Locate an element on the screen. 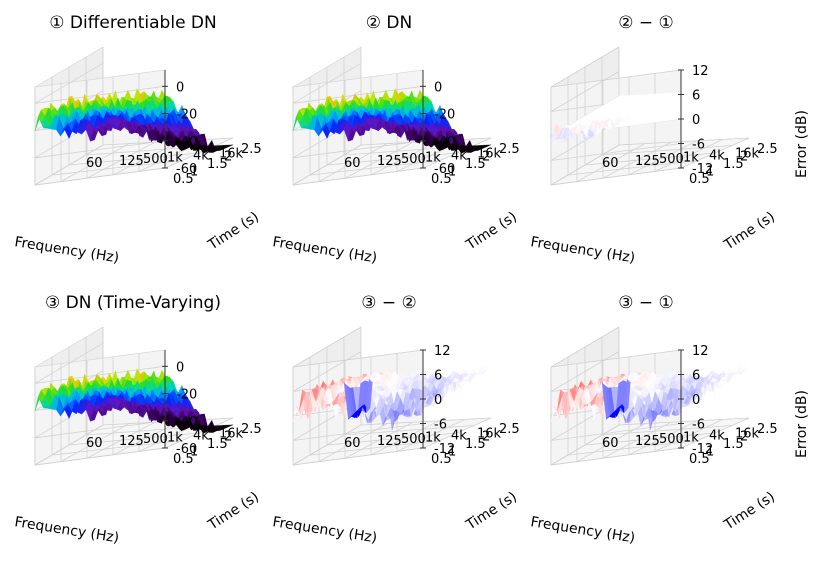 The height and width of the screenshot is (561, 831). panel-title: ② DN is located at coordinates (389, 23).